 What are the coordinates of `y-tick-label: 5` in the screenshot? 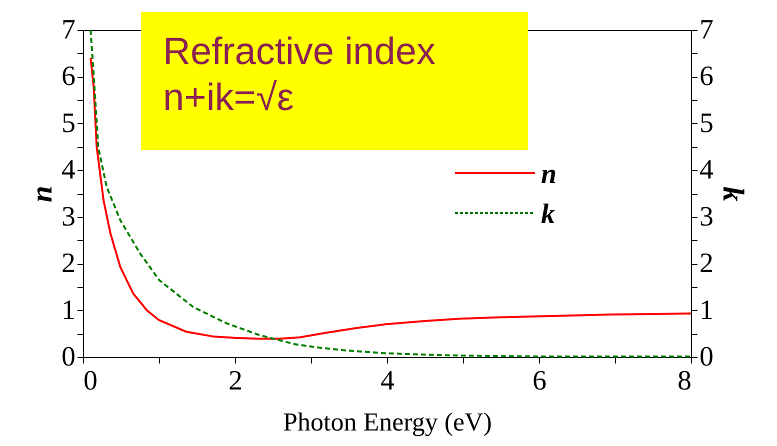 It's located at (69, 123).